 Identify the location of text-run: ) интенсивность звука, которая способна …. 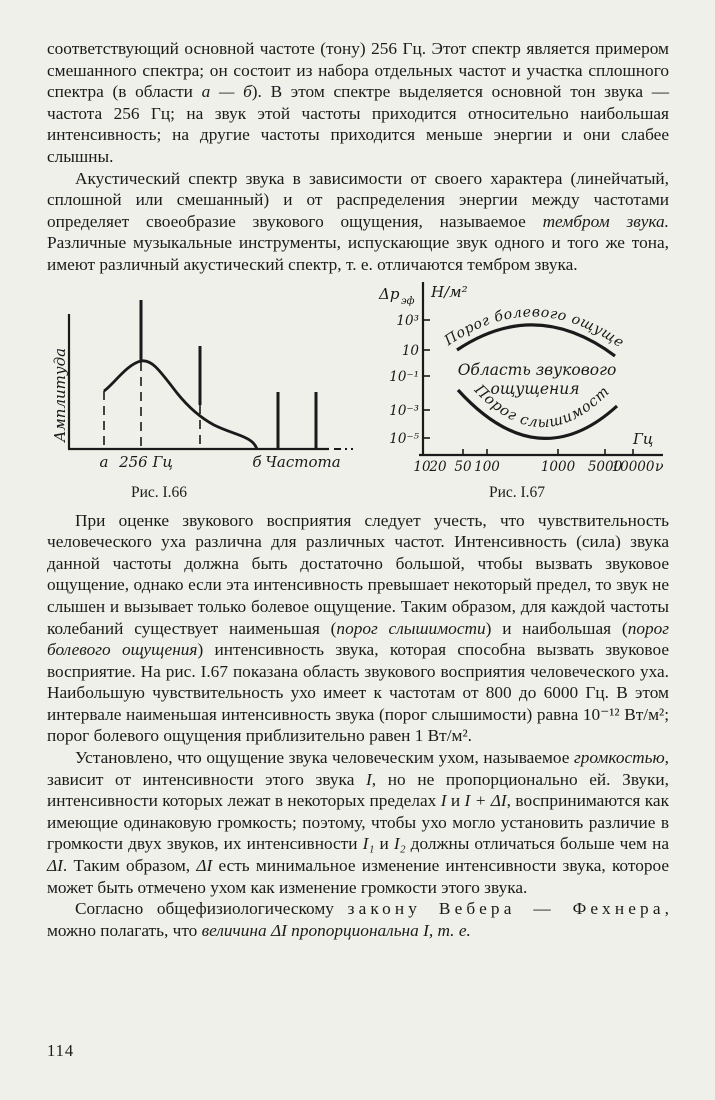
(358, 693).